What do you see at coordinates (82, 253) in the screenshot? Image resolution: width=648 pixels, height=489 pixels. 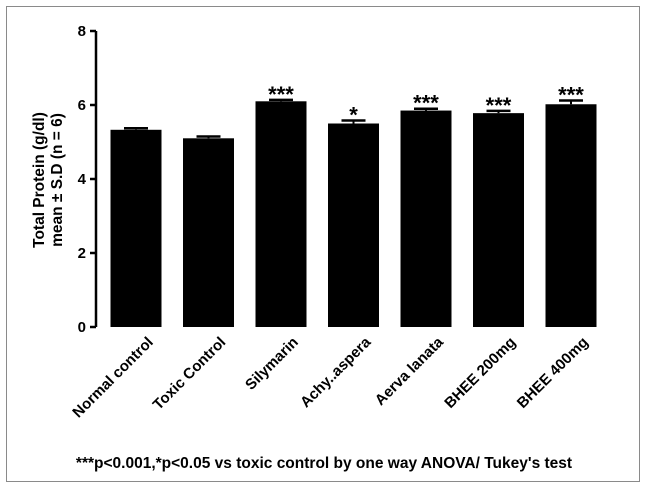 I see `y-tick-label: 2` at bounding box center [82, 253].